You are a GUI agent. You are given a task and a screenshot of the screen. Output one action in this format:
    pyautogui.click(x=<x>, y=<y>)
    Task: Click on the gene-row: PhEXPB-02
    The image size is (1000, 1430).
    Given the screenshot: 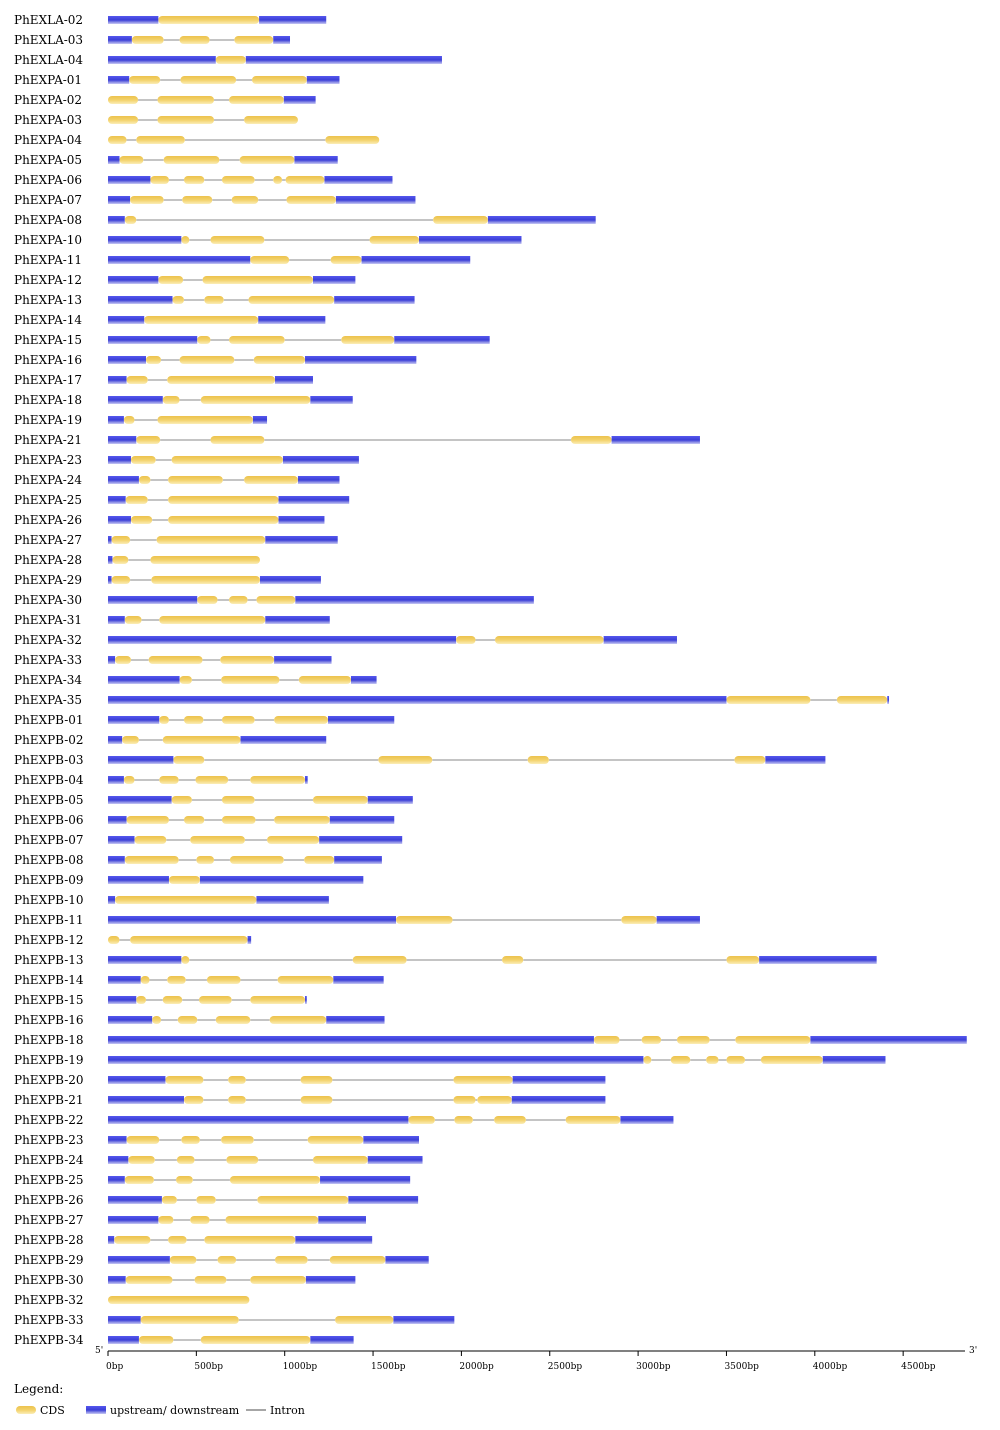 What is the action you would take?
    pyautogui.click(x=170, y=740)
    